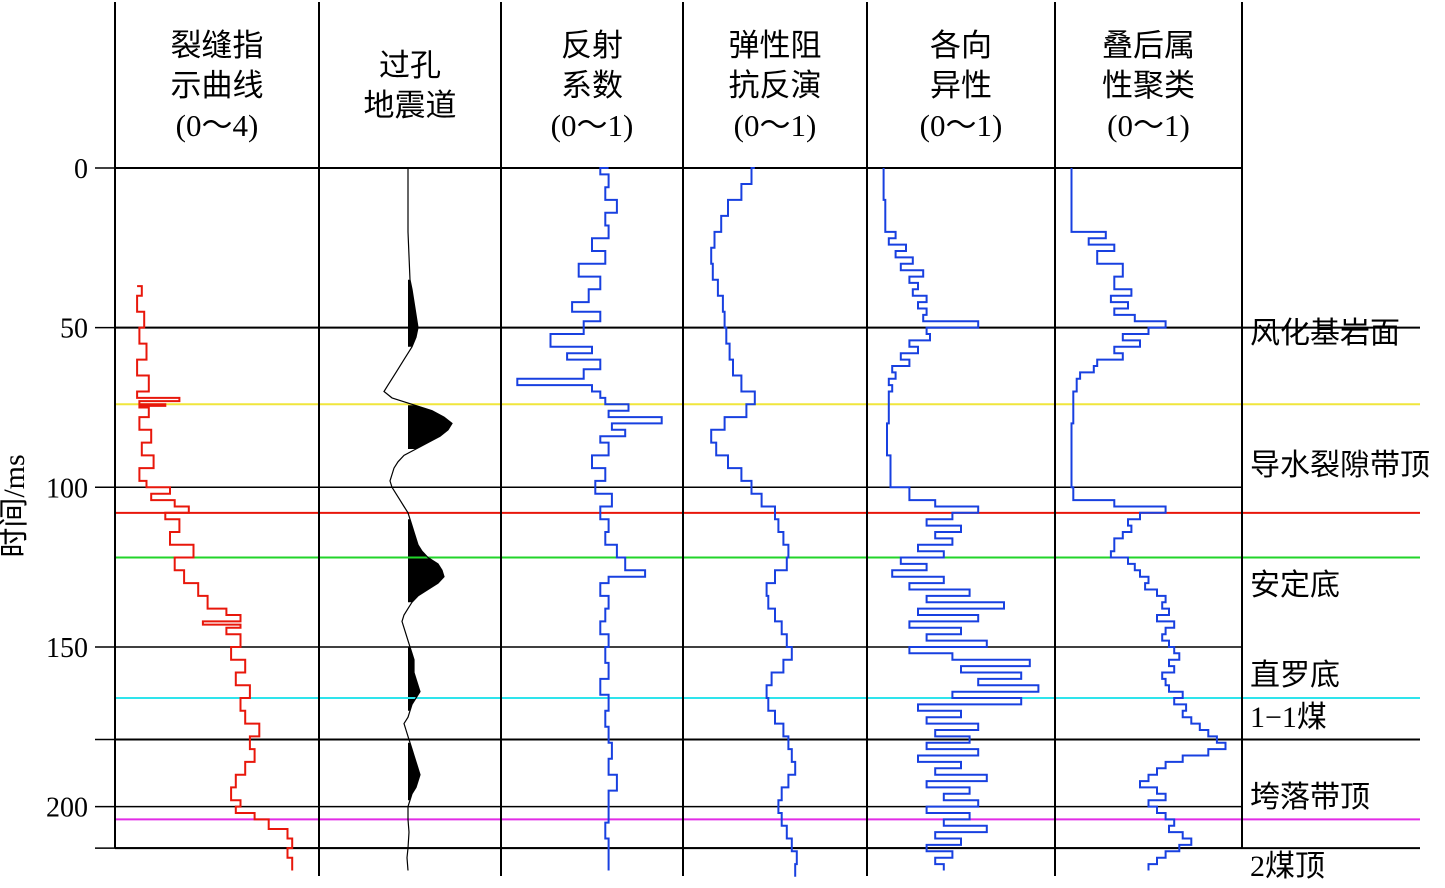 The width and height of the screenshot is (1445, 888). Describe the element at coordinates (410, 105) in the screenshot. I see `column-header-line: 地震道` at that location.